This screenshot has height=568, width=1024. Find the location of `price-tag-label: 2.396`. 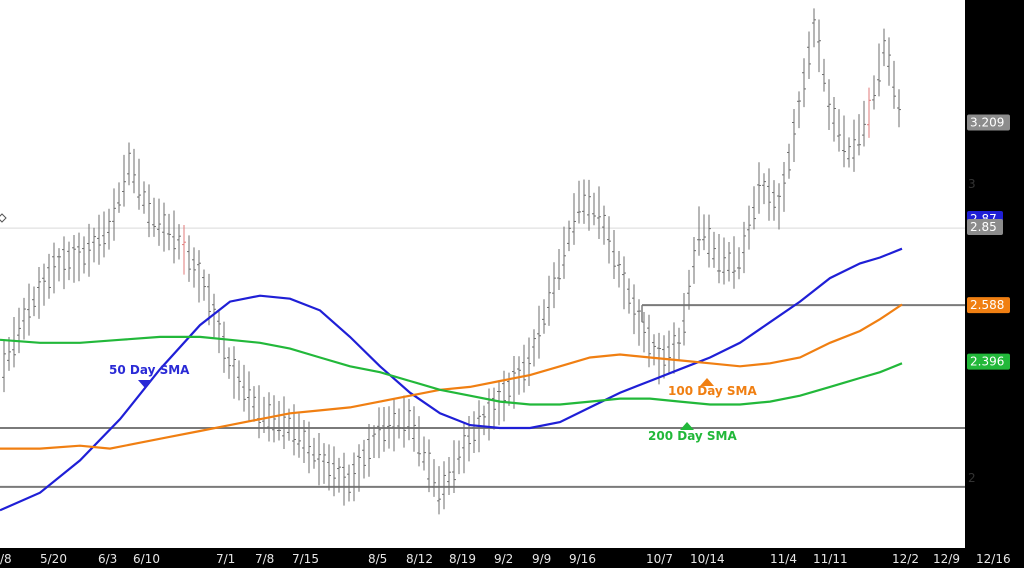

price-tag-label: 2.396 is located at coordinates (987, 362).